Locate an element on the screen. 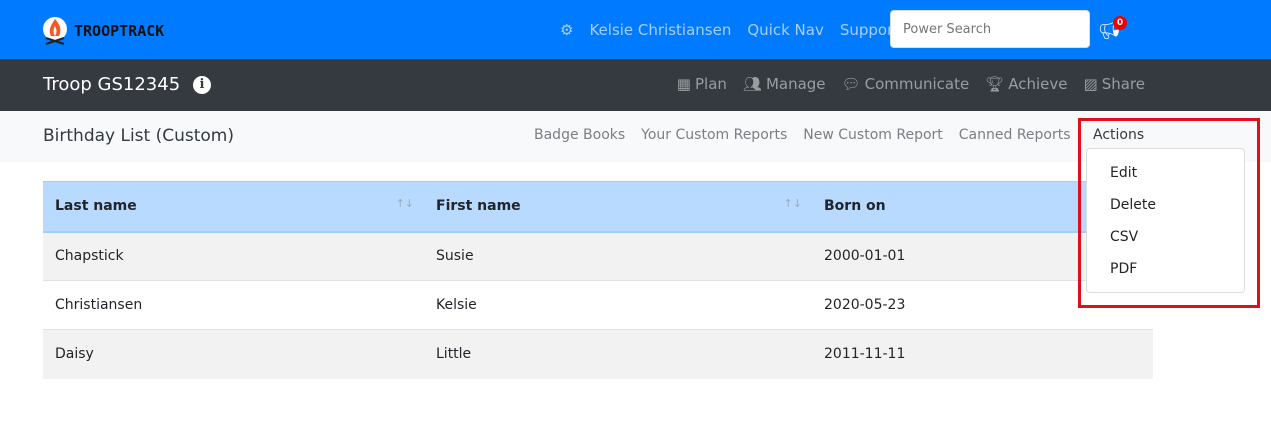  quick-nav-link: Quick Nav is located at coordinates (785, 30).